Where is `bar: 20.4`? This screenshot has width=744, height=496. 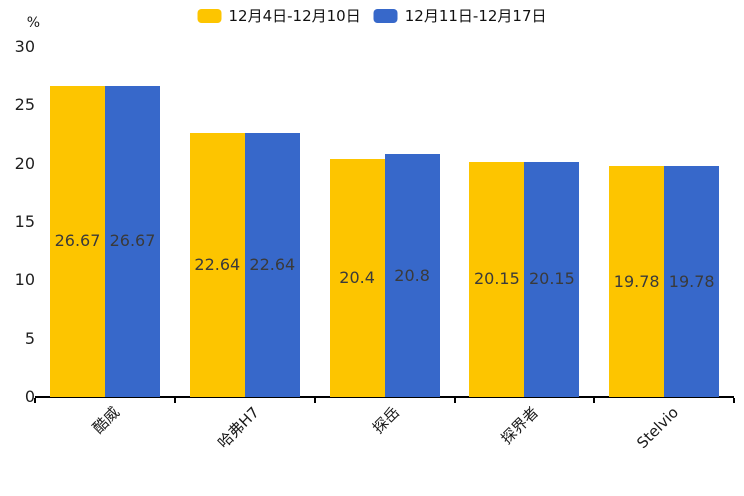
bar: 20.4 is located at coordinates (357, 278).